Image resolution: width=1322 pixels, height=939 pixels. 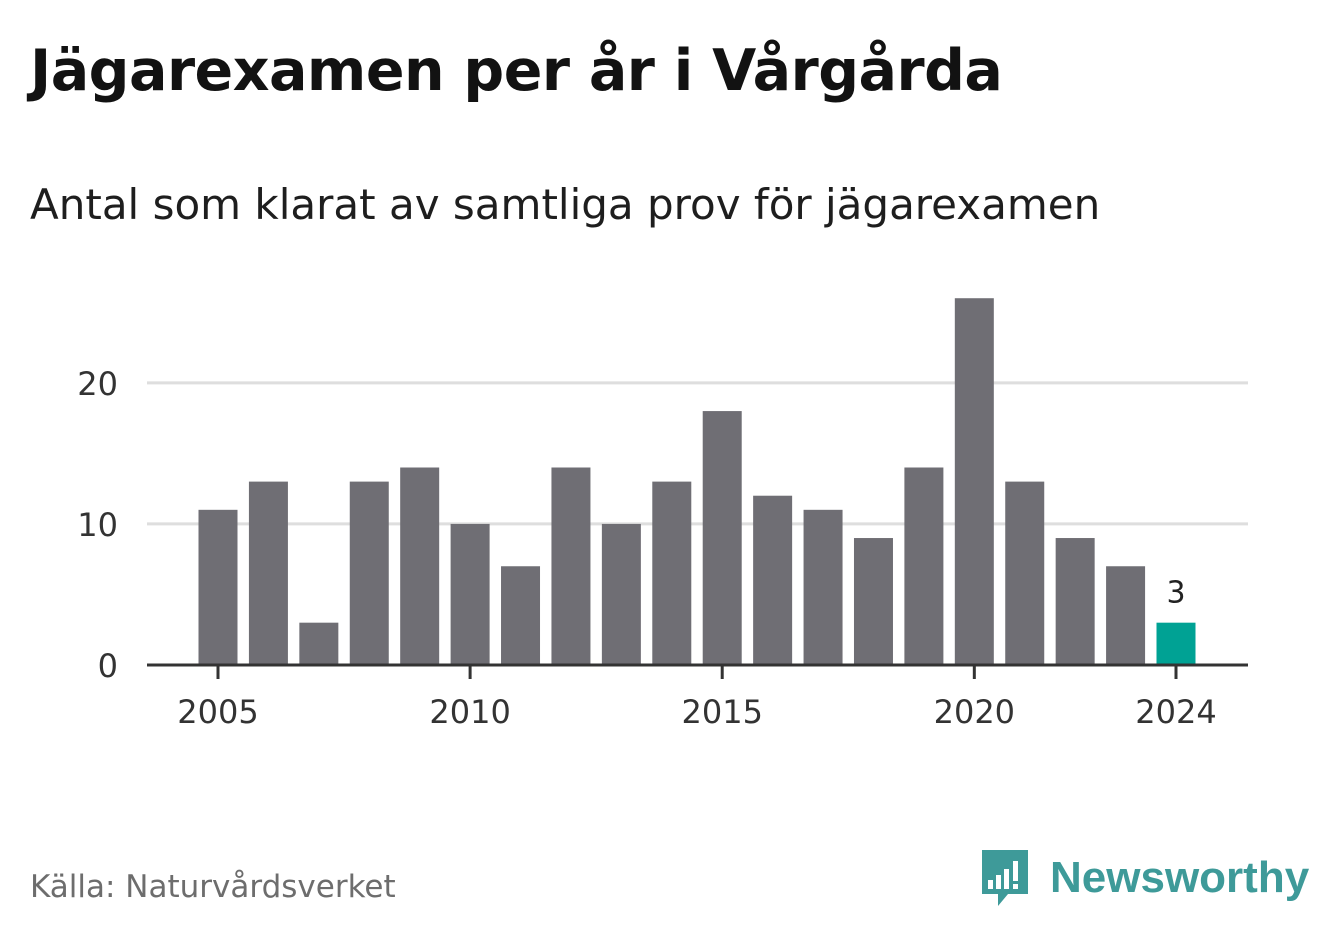 I want to click on bar-2020, so click(x=974, y=481).